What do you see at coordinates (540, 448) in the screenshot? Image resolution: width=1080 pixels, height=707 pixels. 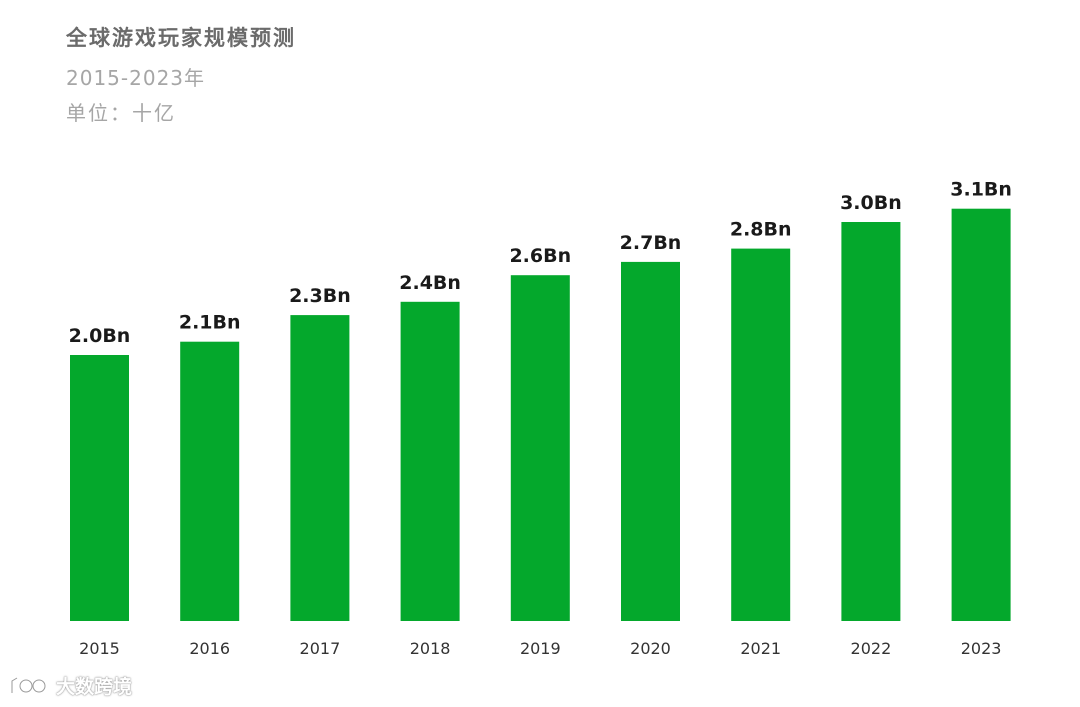 I see `bar-2019` at bounding box center [540, 448].